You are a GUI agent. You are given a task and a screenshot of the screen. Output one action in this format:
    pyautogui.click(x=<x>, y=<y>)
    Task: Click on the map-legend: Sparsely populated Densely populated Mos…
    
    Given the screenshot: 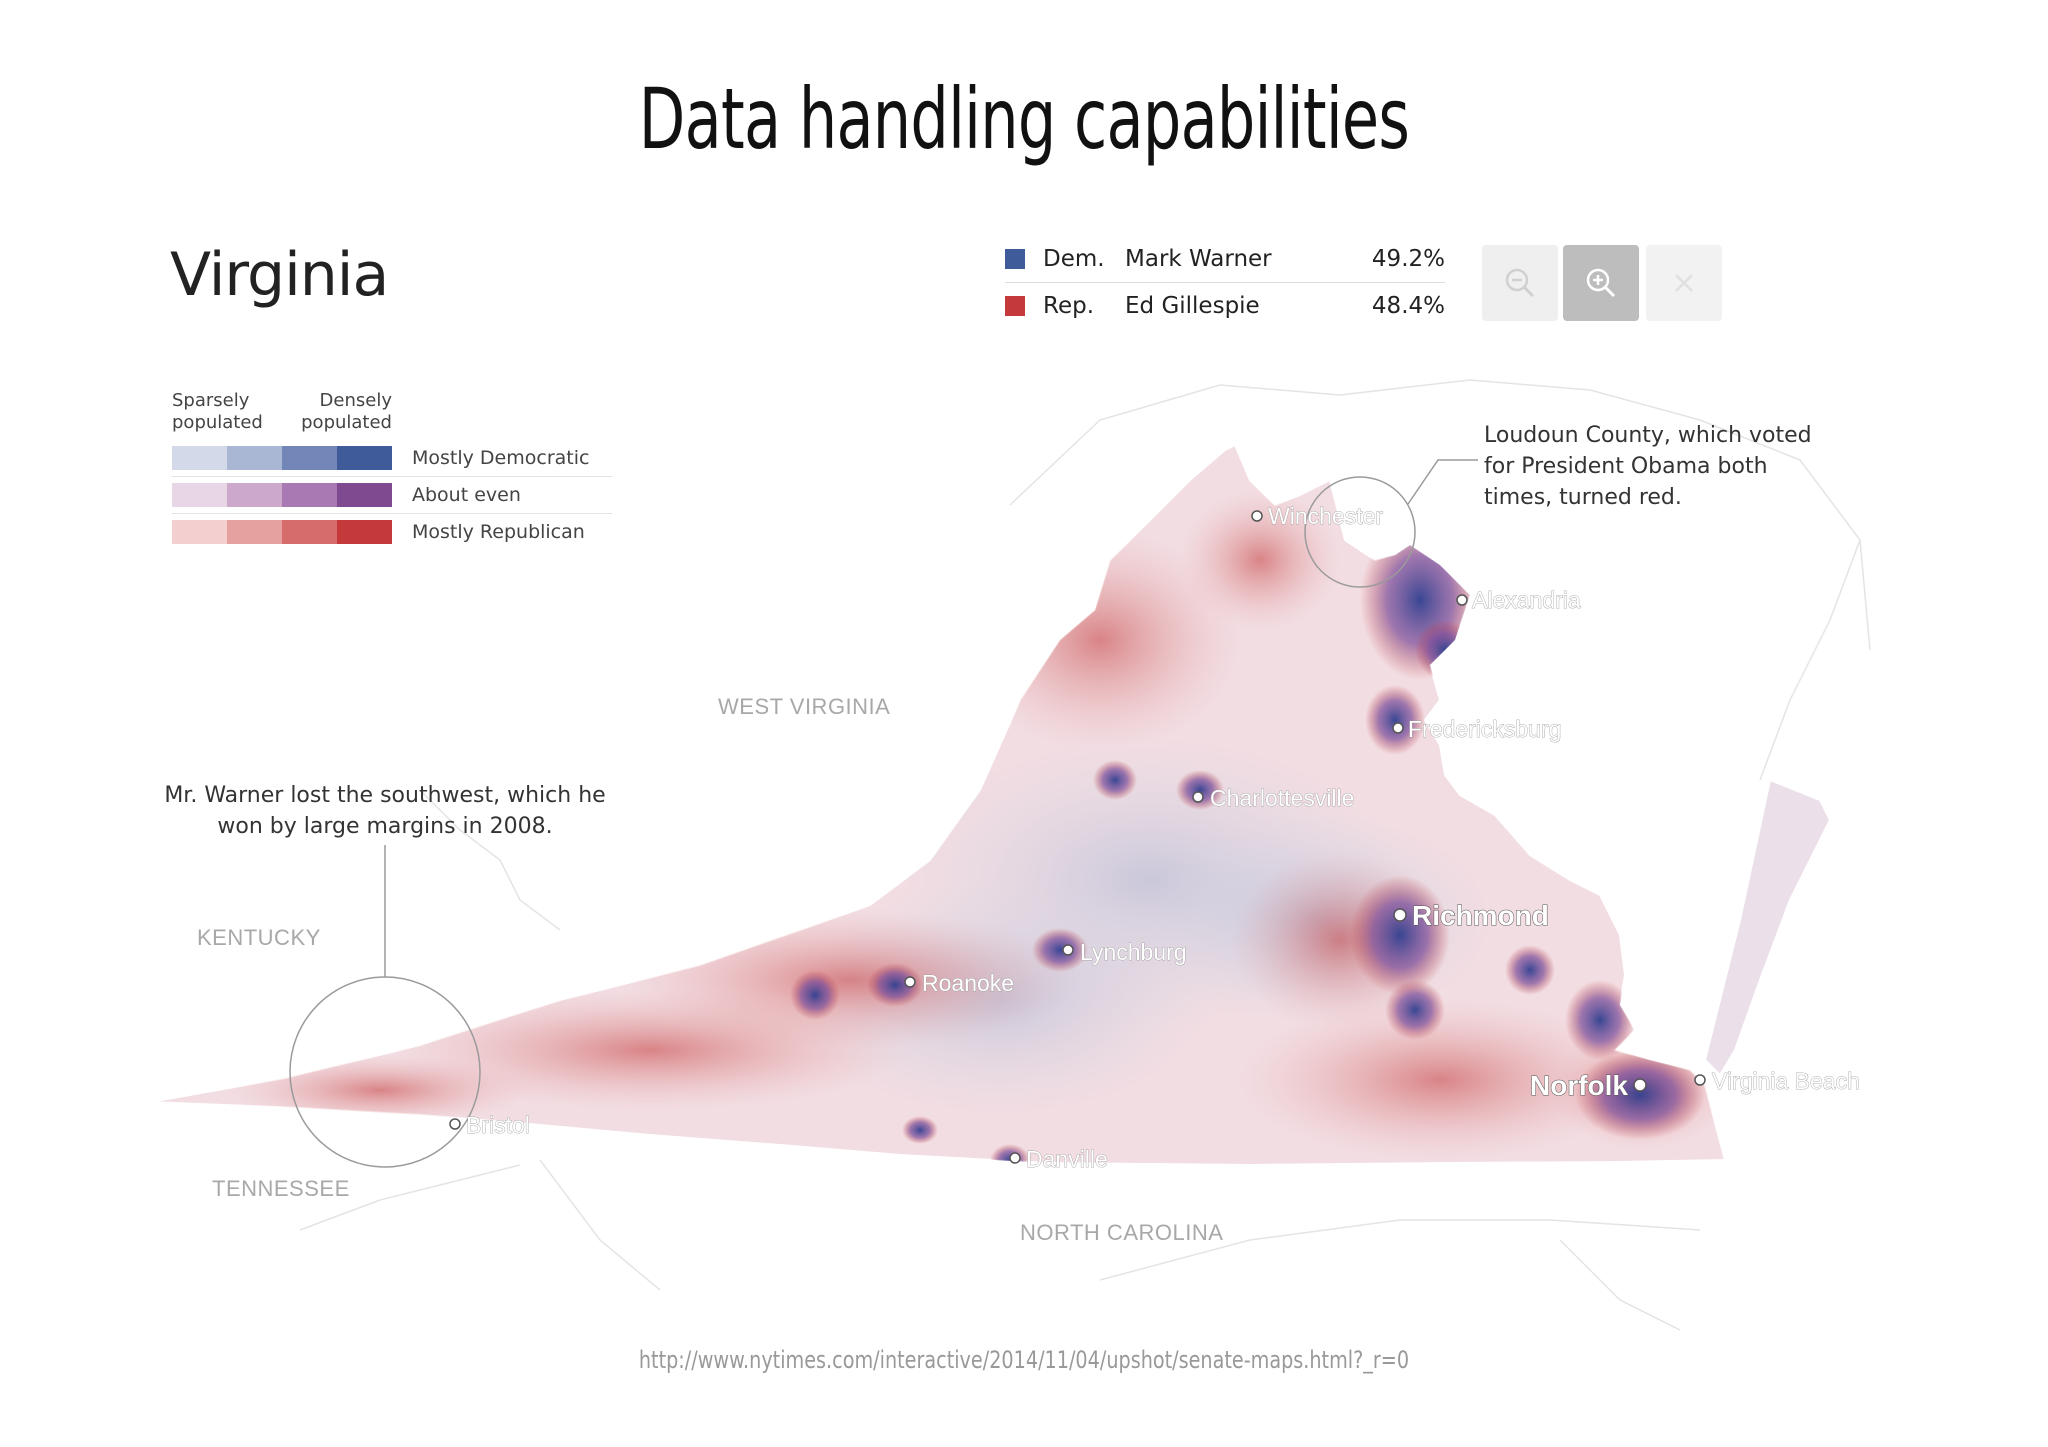 What is the action you would take?
    pyautogui.click(x=392, y=470)
    